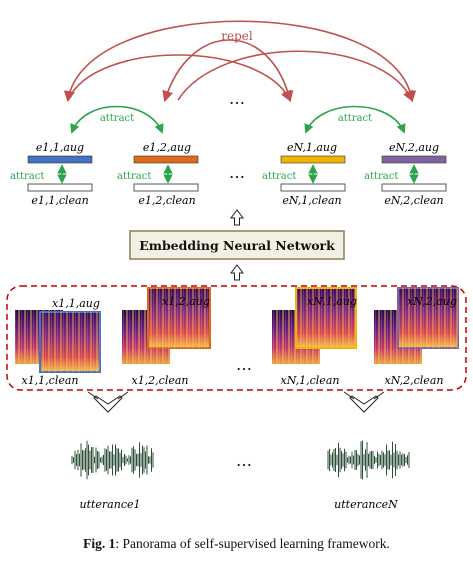 This screenshot has height=567, width=473. I want to click on x12-aug-label: x1,2,aug, so click(186, 301).